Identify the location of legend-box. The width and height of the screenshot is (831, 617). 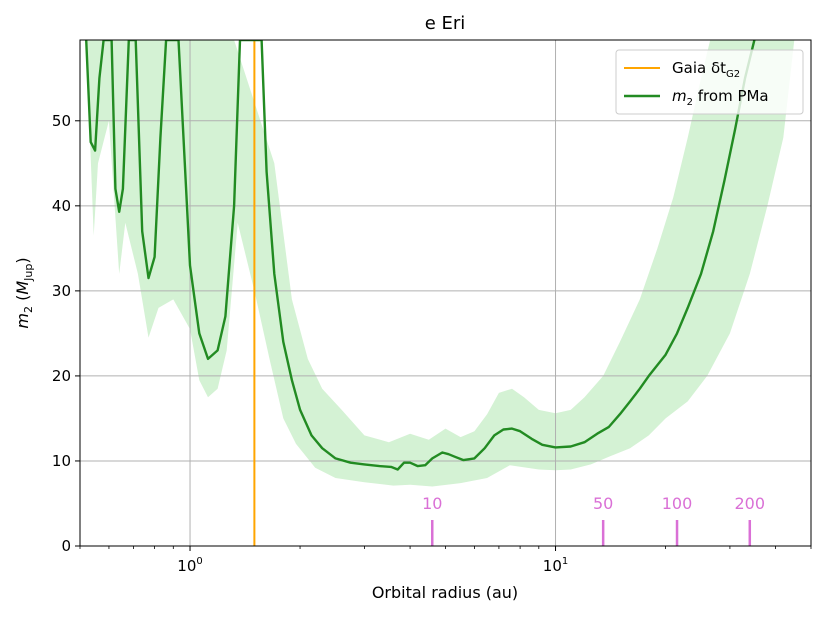
(709, 82).